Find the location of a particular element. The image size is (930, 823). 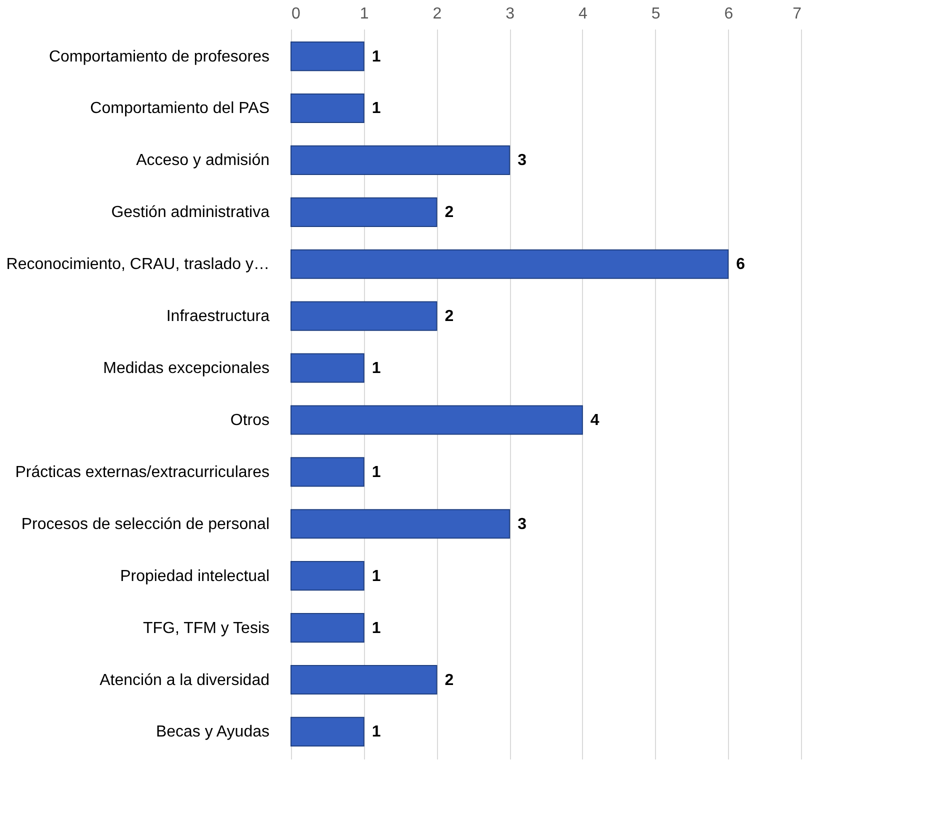

y-tick-label: Prácticas externas/extracurriculares is located at coordinates (142, 472).